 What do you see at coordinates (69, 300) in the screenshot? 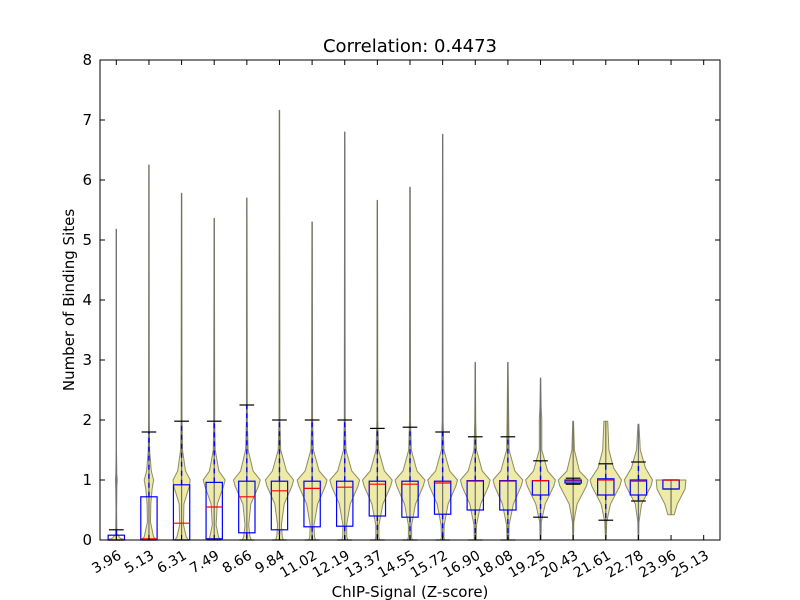
I see `y-axis-label: Number of Binding Sites` at bounding box center [69, 300].